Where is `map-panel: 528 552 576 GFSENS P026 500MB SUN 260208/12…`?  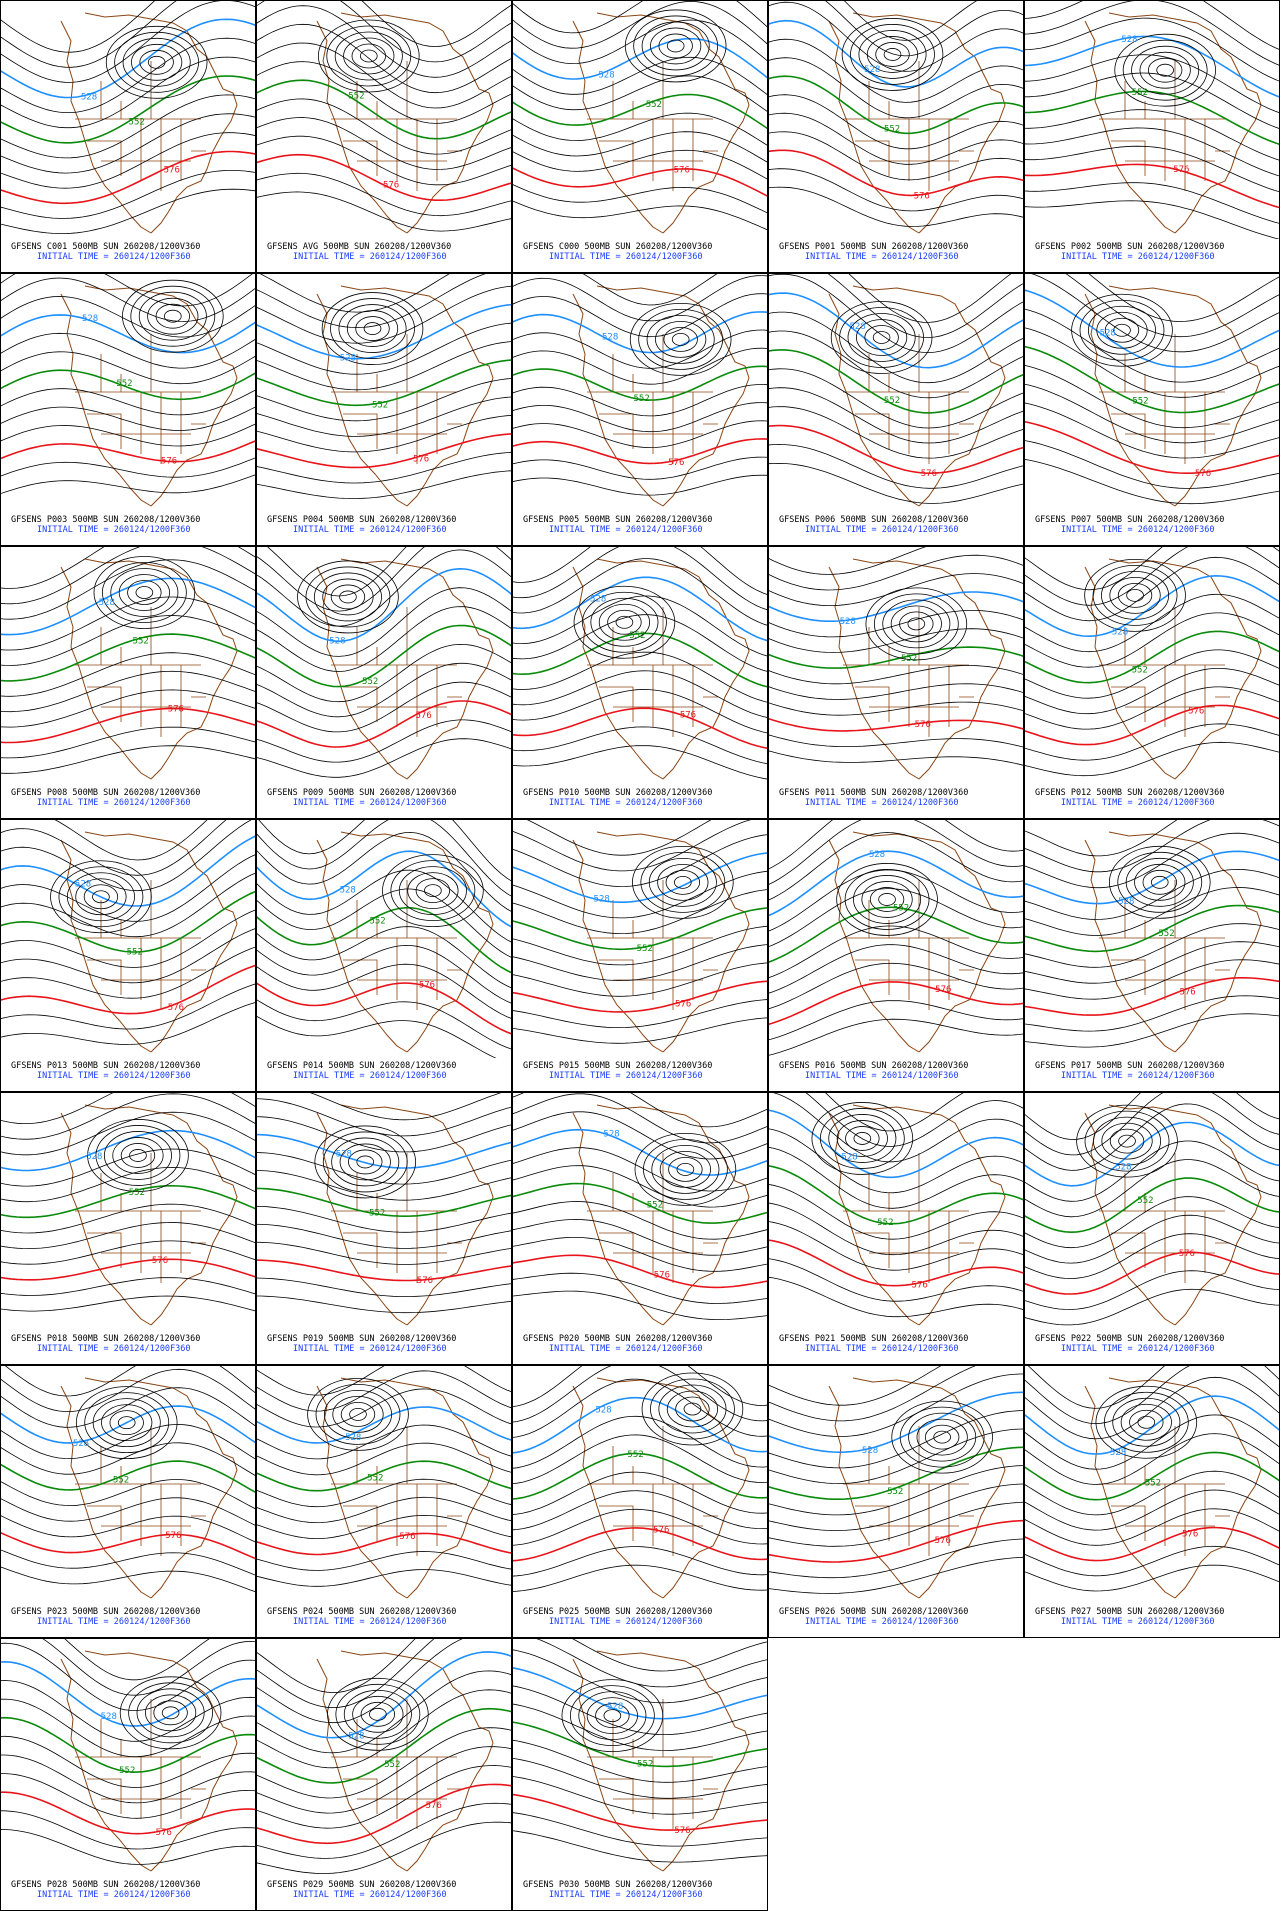
map-panel: 528 552 576 GFSENS P026 500MB SUN 260208/12… is located at coordinates (896, 1501).